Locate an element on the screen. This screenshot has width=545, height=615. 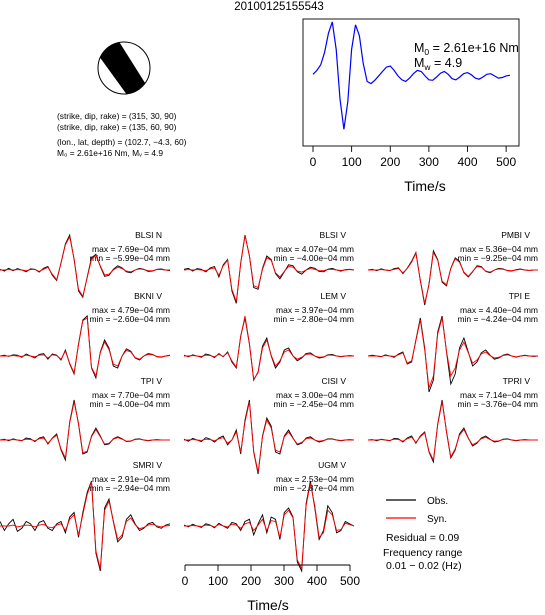
moment-magnitude: M₀ = 2.61e+16 Nm, Mᵥ = 4.9 is located at coordinates (110, 153).